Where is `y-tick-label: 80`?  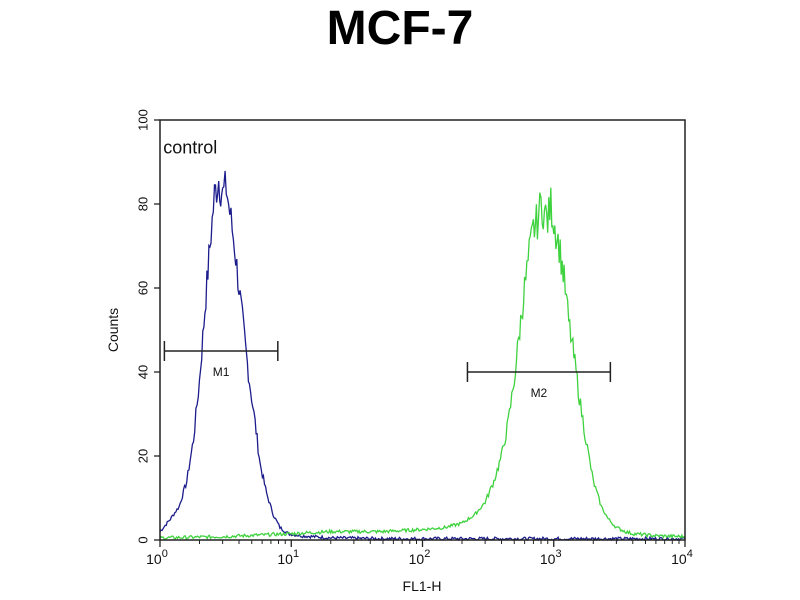 y-tick-label: 80 is located at coordinates (142, 204).